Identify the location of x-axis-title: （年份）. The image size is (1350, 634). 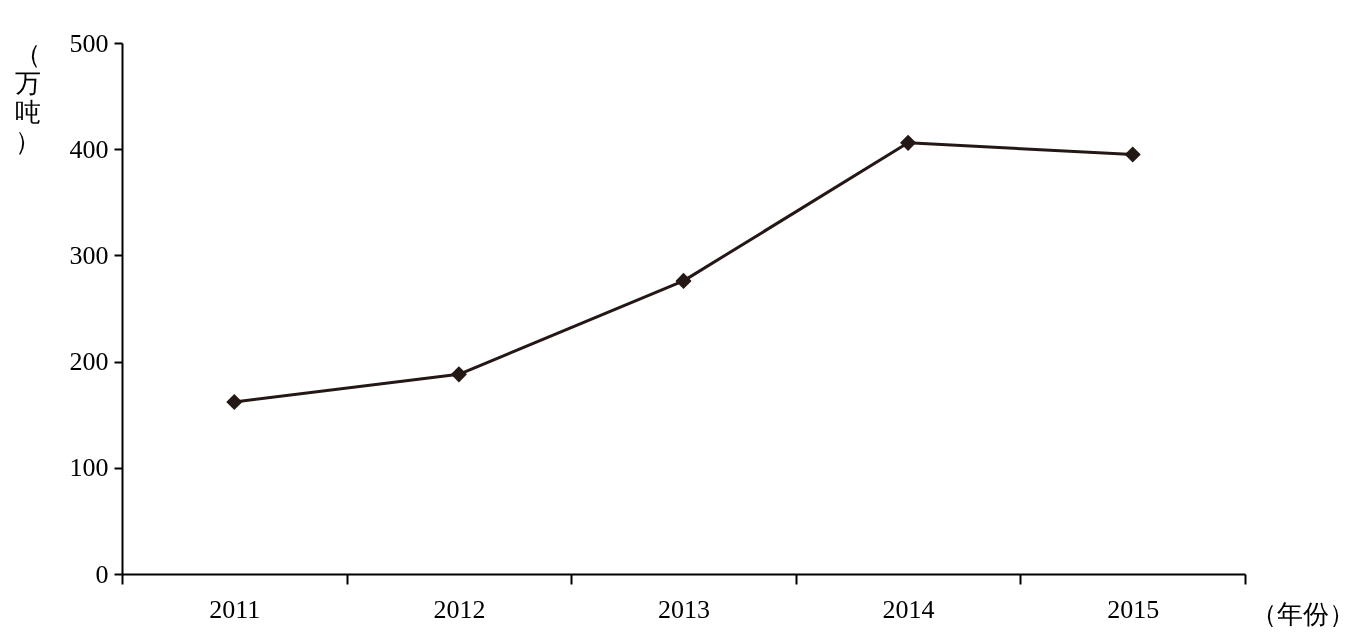
(1300, 614).